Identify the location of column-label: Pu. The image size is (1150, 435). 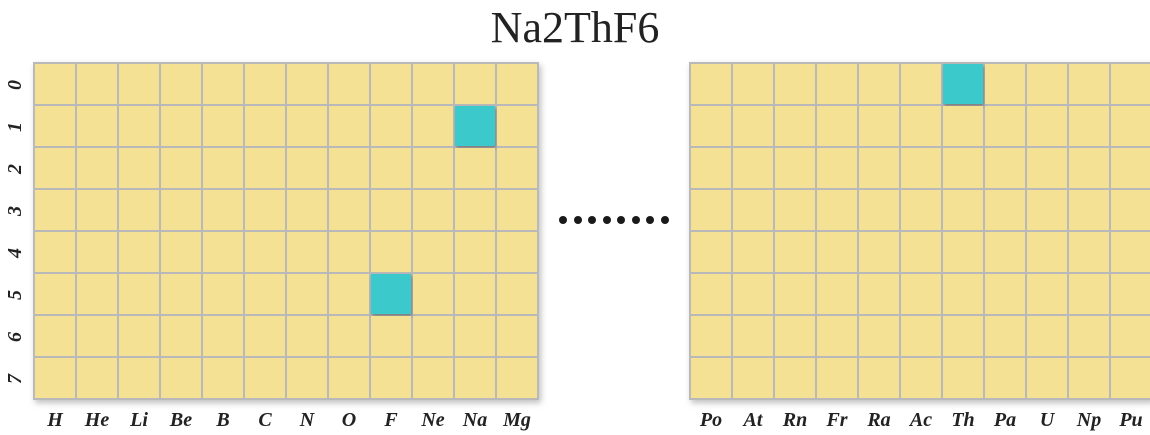
(1131, 420).